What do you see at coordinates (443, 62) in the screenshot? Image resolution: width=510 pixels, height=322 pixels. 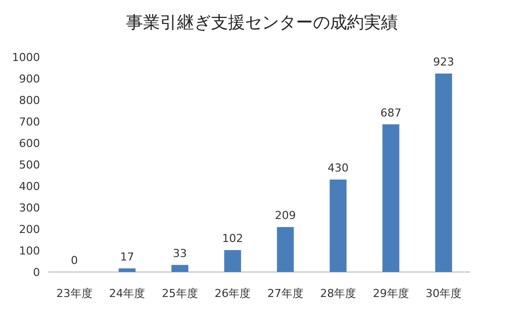 I see `data-label: 923` at bounding box center [443, 62].